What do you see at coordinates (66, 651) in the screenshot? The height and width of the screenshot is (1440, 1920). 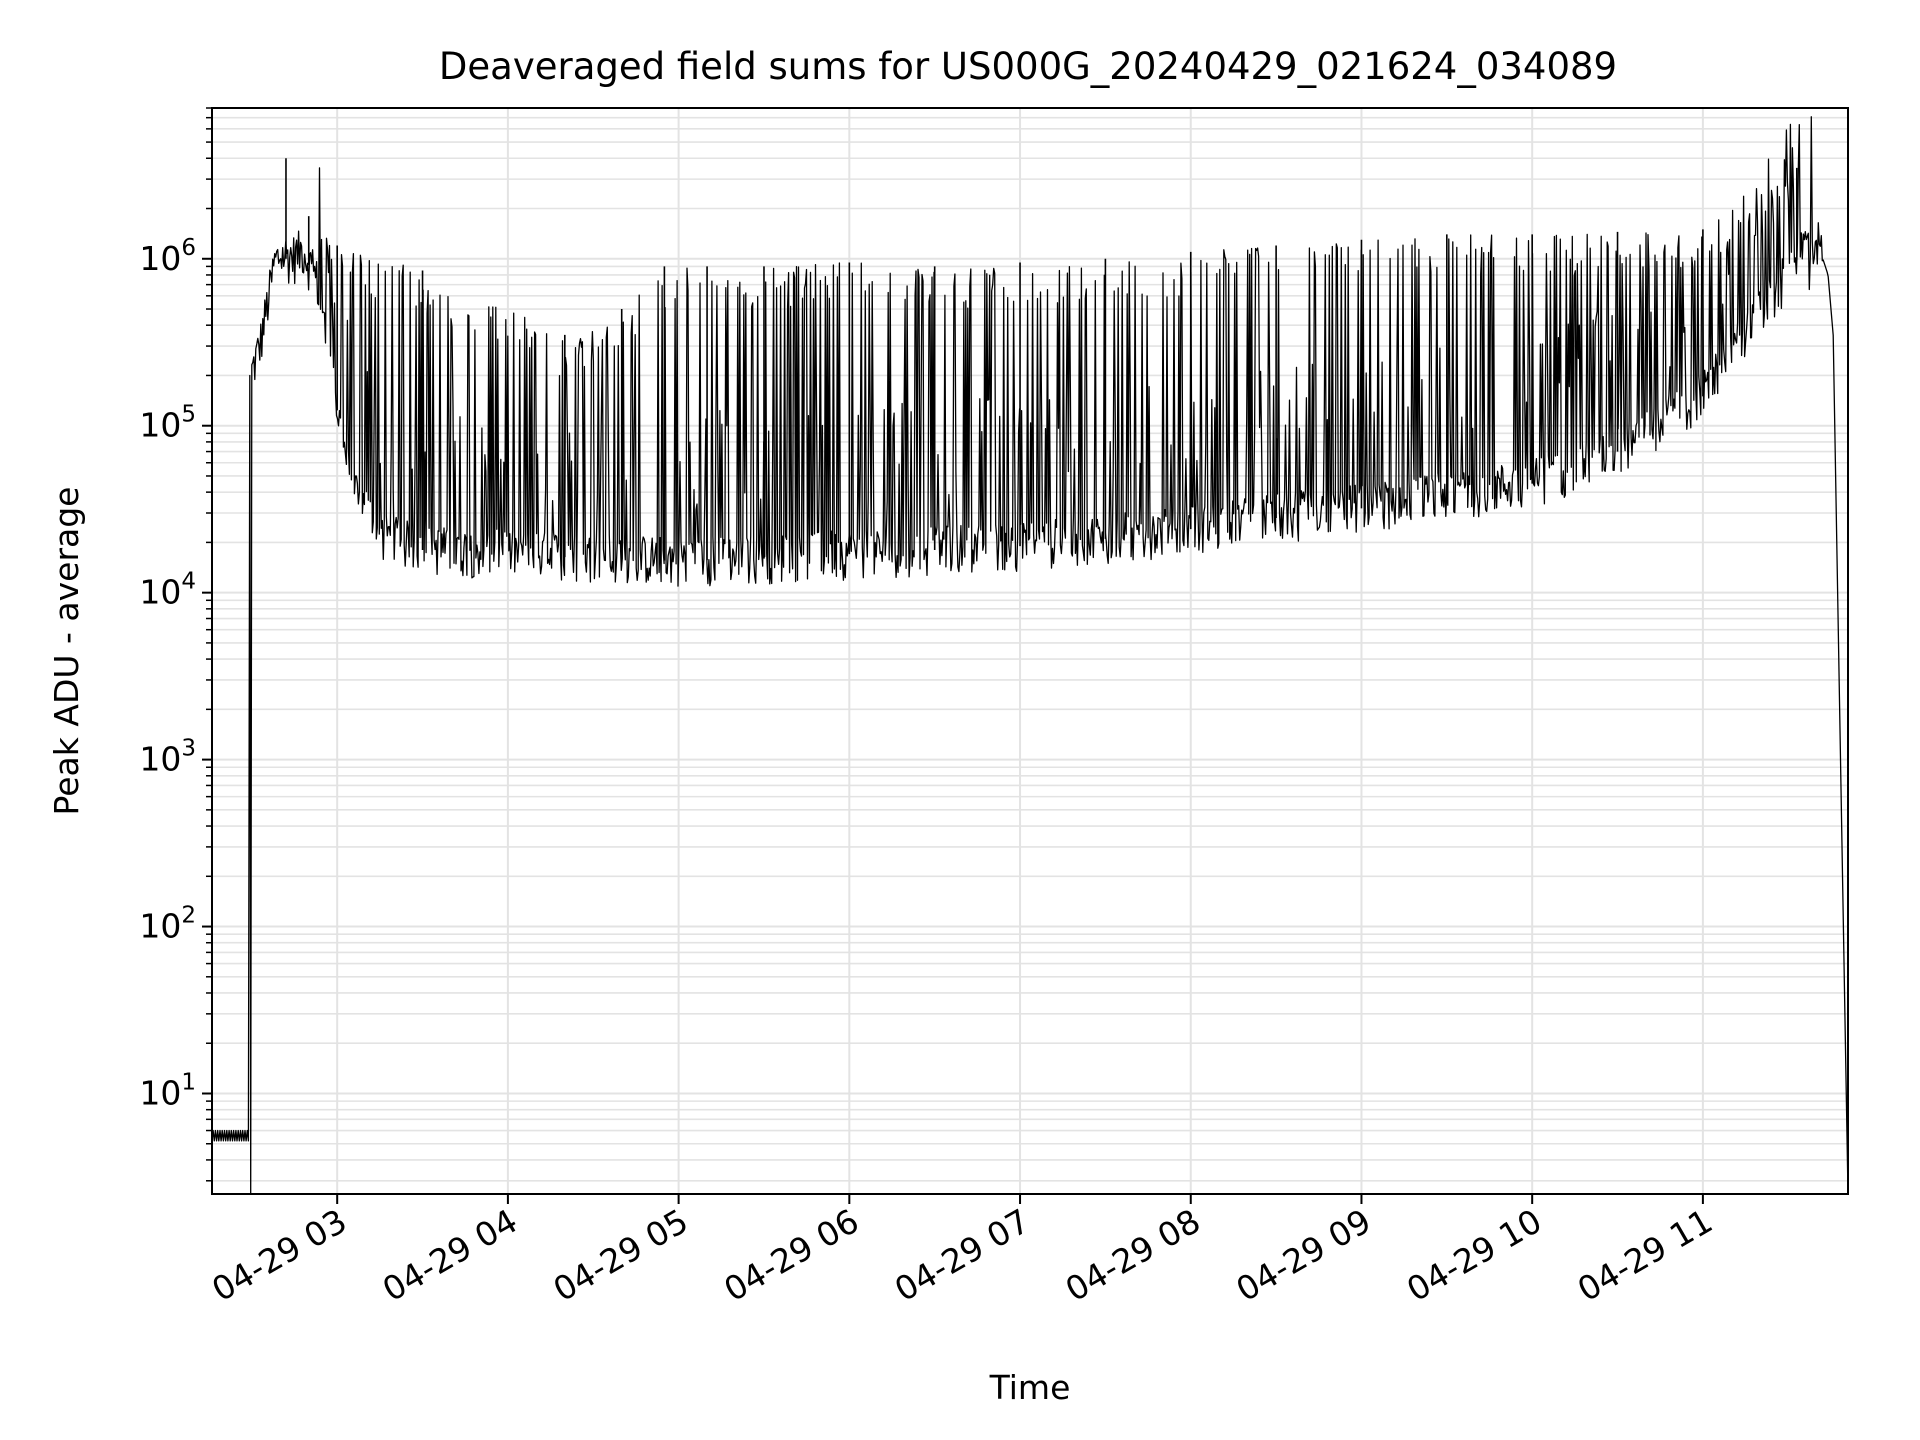 I see `y-axis-label: Peak ADU - average` at bounding box center [66, 651].